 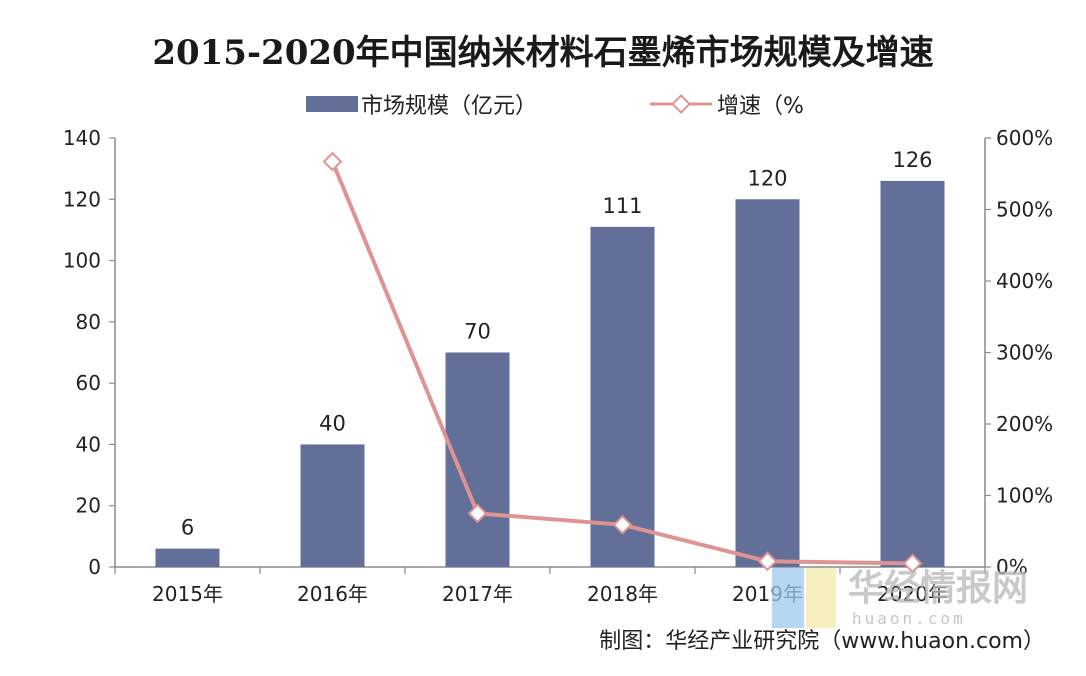 I want to click on bar-data-label: 126, so click(x=912, y=160).